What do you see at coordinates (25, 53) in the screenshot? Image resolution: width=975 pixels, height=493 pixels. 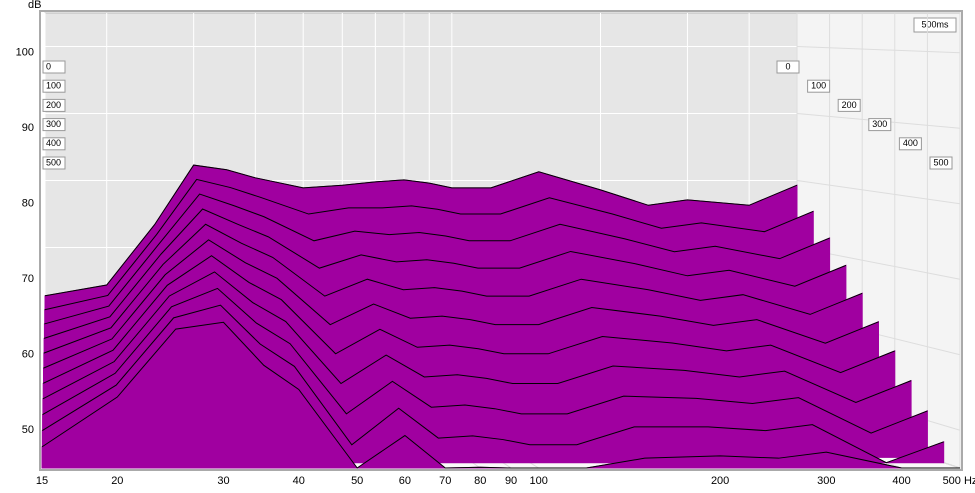 I see `y-tick-label: 100` at bounding box center [25, 53].